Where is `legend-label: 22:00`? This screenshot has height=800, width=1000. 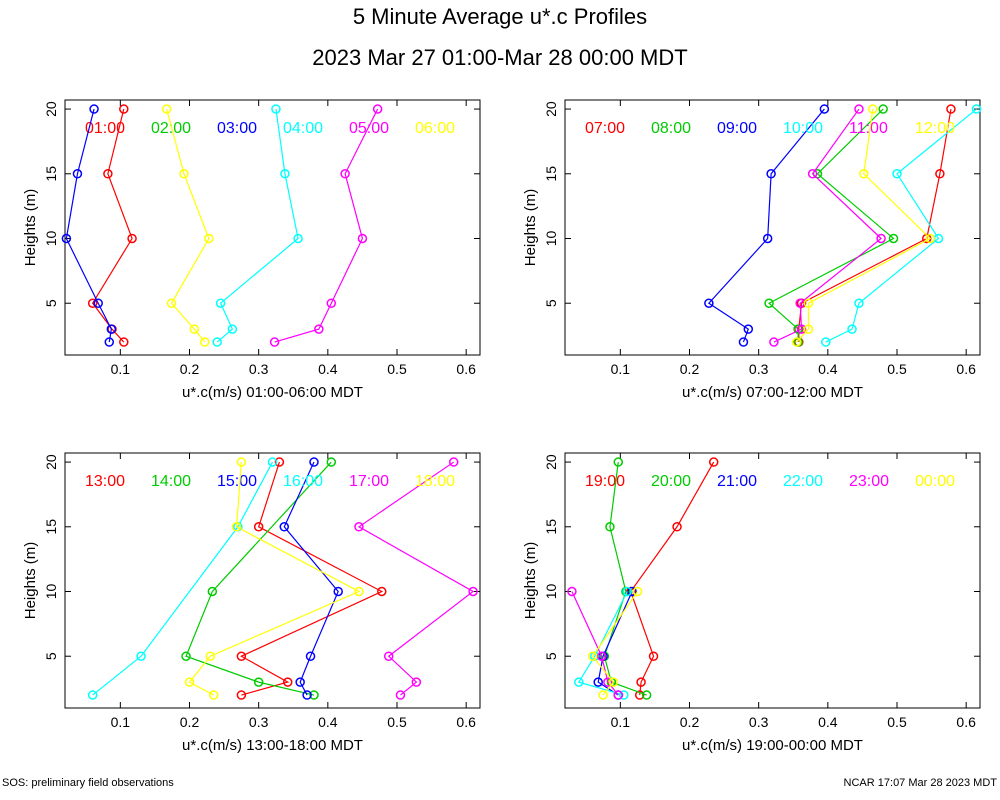 legend-label: 22:00 is located at coordinates (803, 481).